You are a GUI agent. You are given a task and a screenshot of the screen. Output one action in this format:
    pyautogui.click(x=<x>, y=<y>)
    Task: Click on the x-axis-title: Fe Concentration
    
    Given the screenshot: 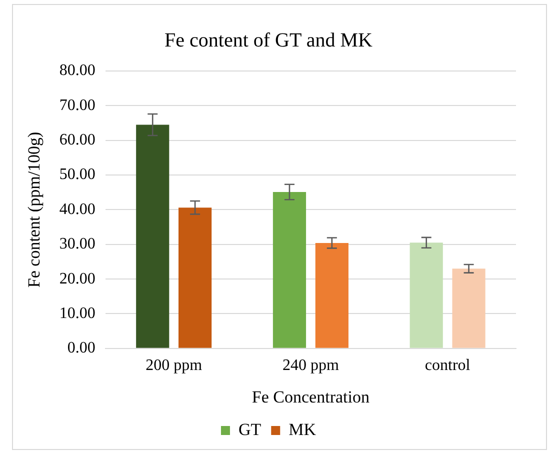 What is the action you would take?
    pyautogui.click(x=311, y=396)
    